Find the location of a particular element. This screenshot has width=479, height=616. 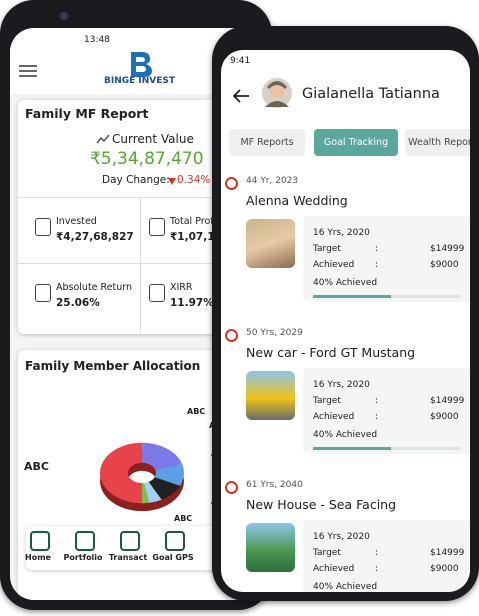

menu-icon is located at coordinates (28, 71).